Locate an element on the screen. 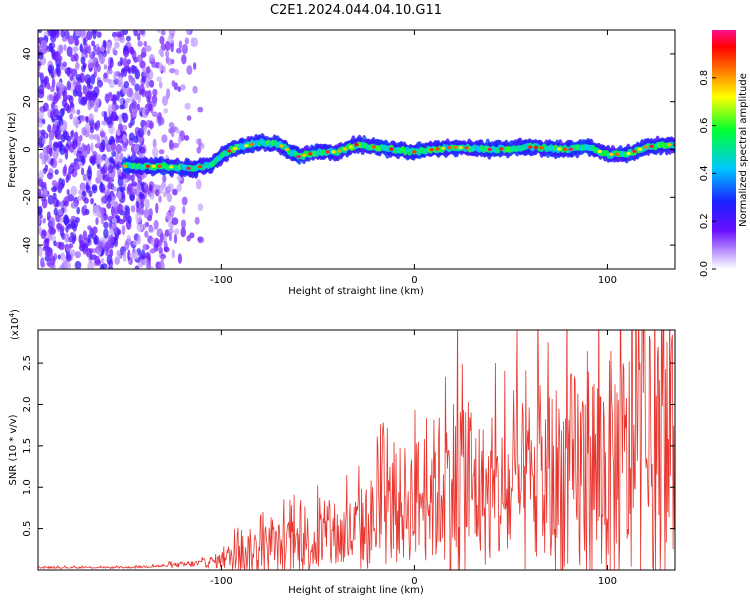 This screenshot has height=600, width=750. y-tick-label: -40 is located at coordinates (27, 245).